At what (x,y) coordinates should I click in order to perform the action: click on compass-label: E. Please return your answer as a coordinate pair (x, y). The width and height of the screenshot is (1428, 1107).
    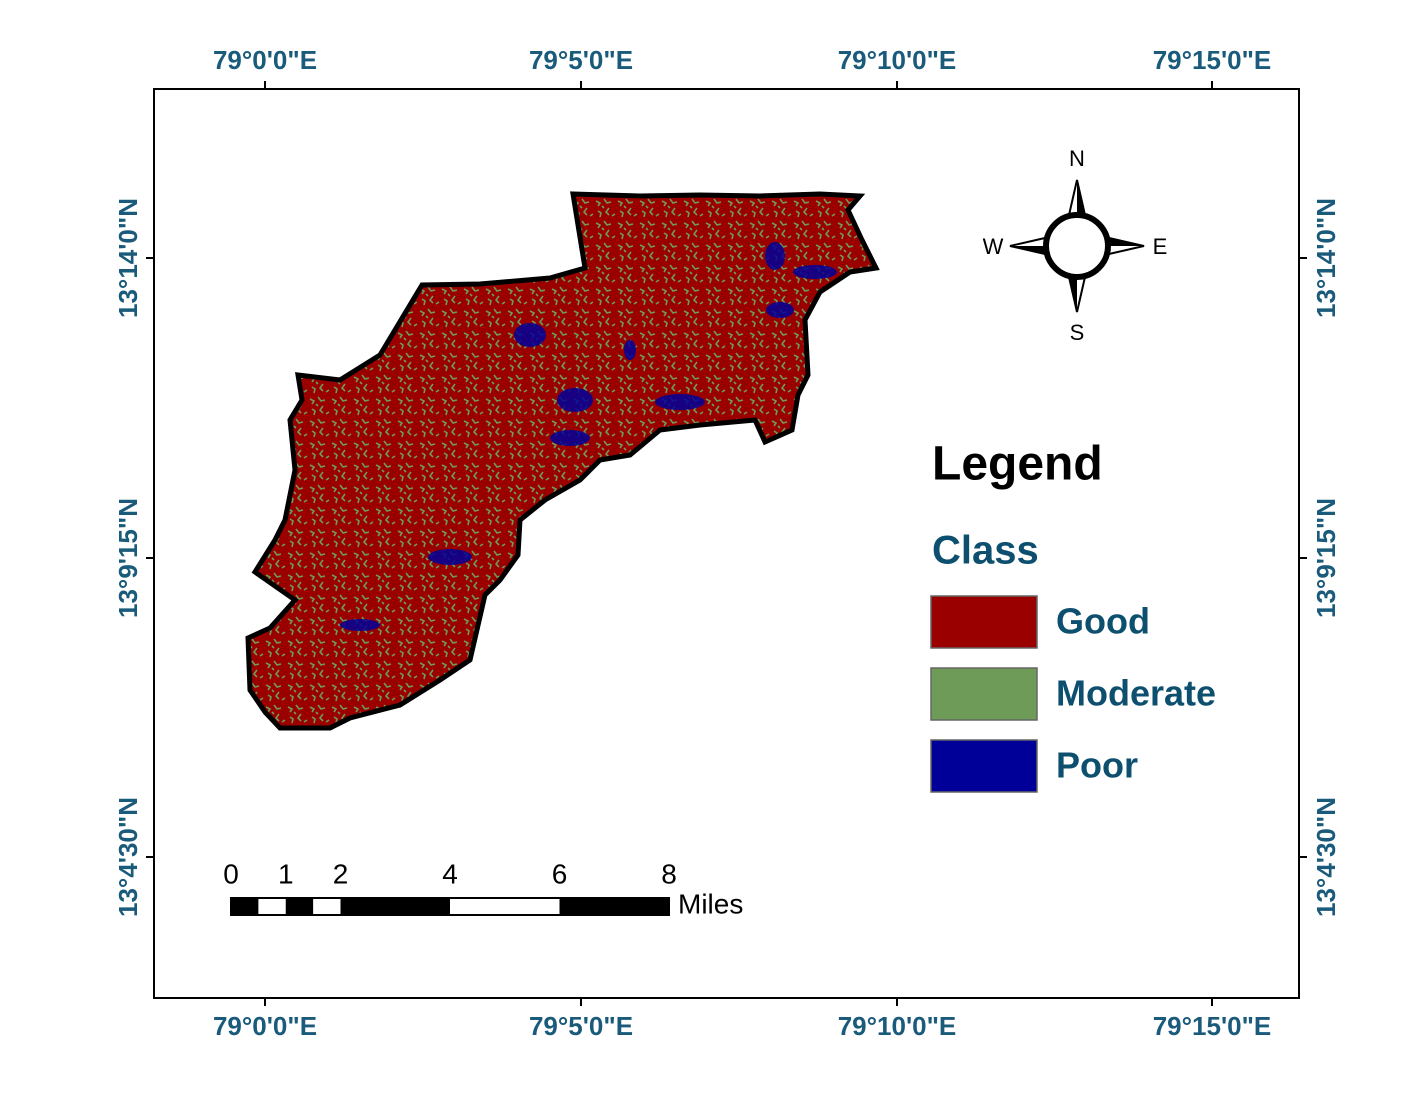
    Looking at the image, I should click on (1160, 246).